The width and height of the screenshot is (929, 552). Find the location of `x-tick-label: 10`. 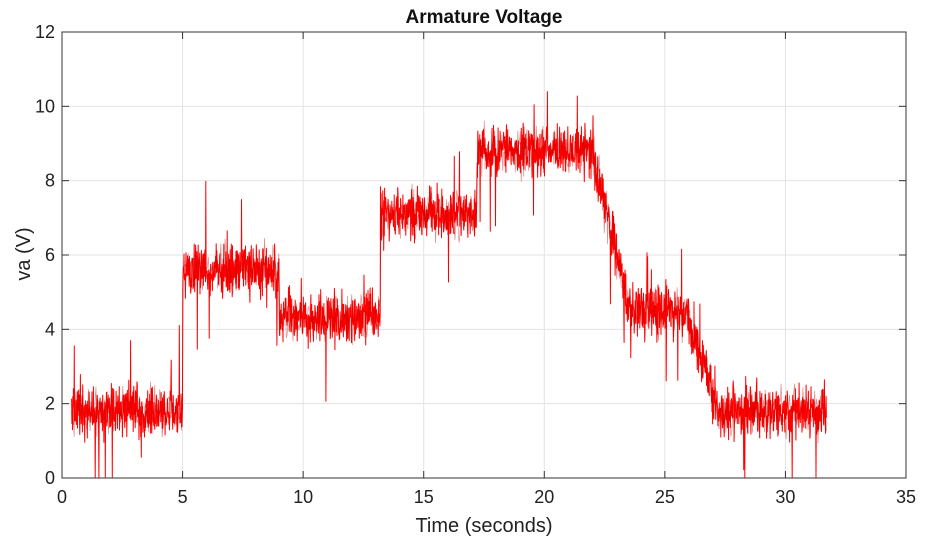

x-tick-label: 10 is located at coordinates (303, 497).